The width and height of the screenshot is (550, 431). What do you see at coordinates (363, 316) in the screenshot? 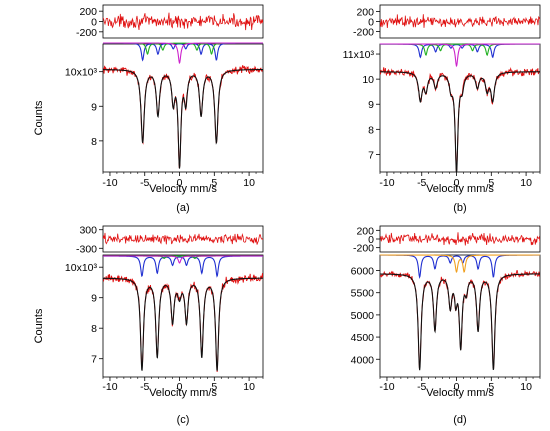
I see `y-tick-label: 5000` at bounding box center [363, 316].